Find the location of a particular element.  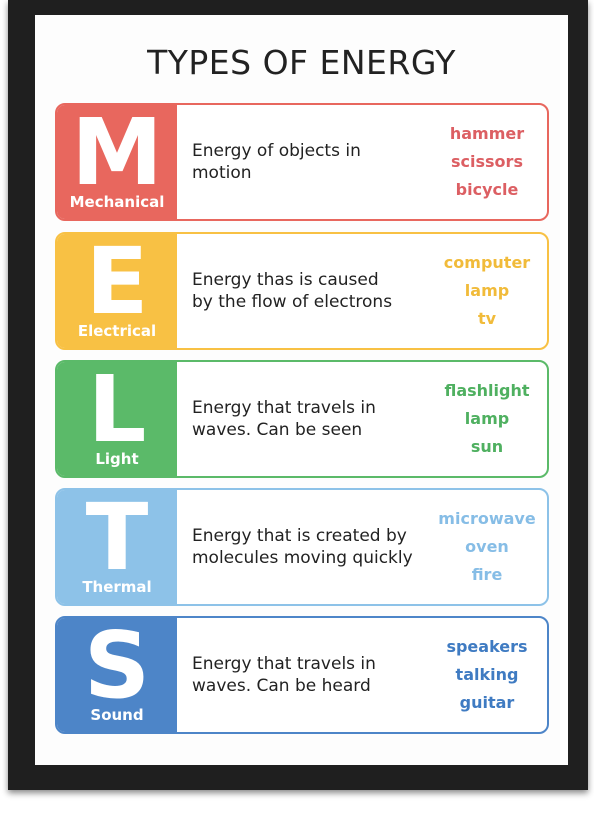

letter-block: S Sound is located at coordinates (117, 675).